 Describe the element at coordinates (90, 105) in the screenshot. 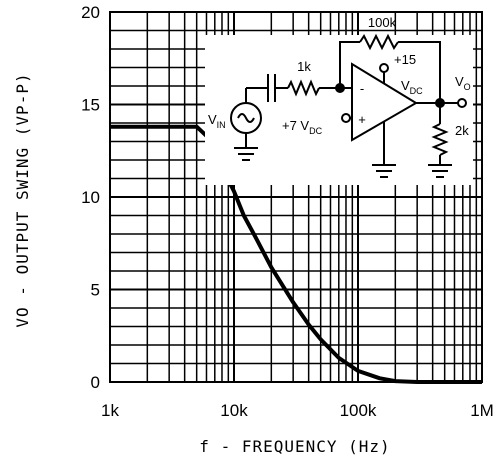

I see `y-tick-label: 15` at that location.